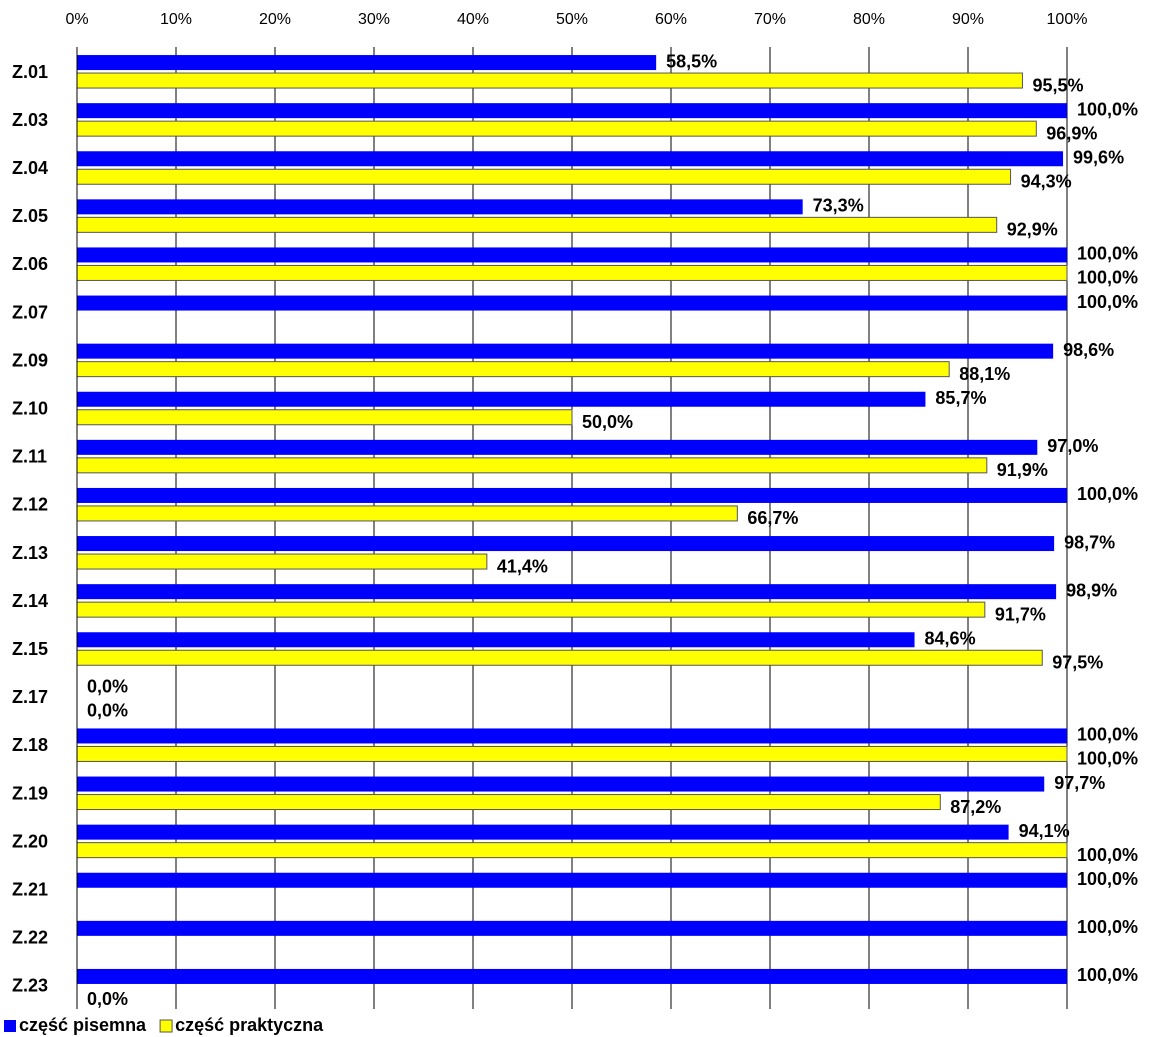 This screenshot has height=1037, width=1167. Describe the element at coordinates (975, 807) in the screenshot. I see `value-label: 87,2%` at that location.